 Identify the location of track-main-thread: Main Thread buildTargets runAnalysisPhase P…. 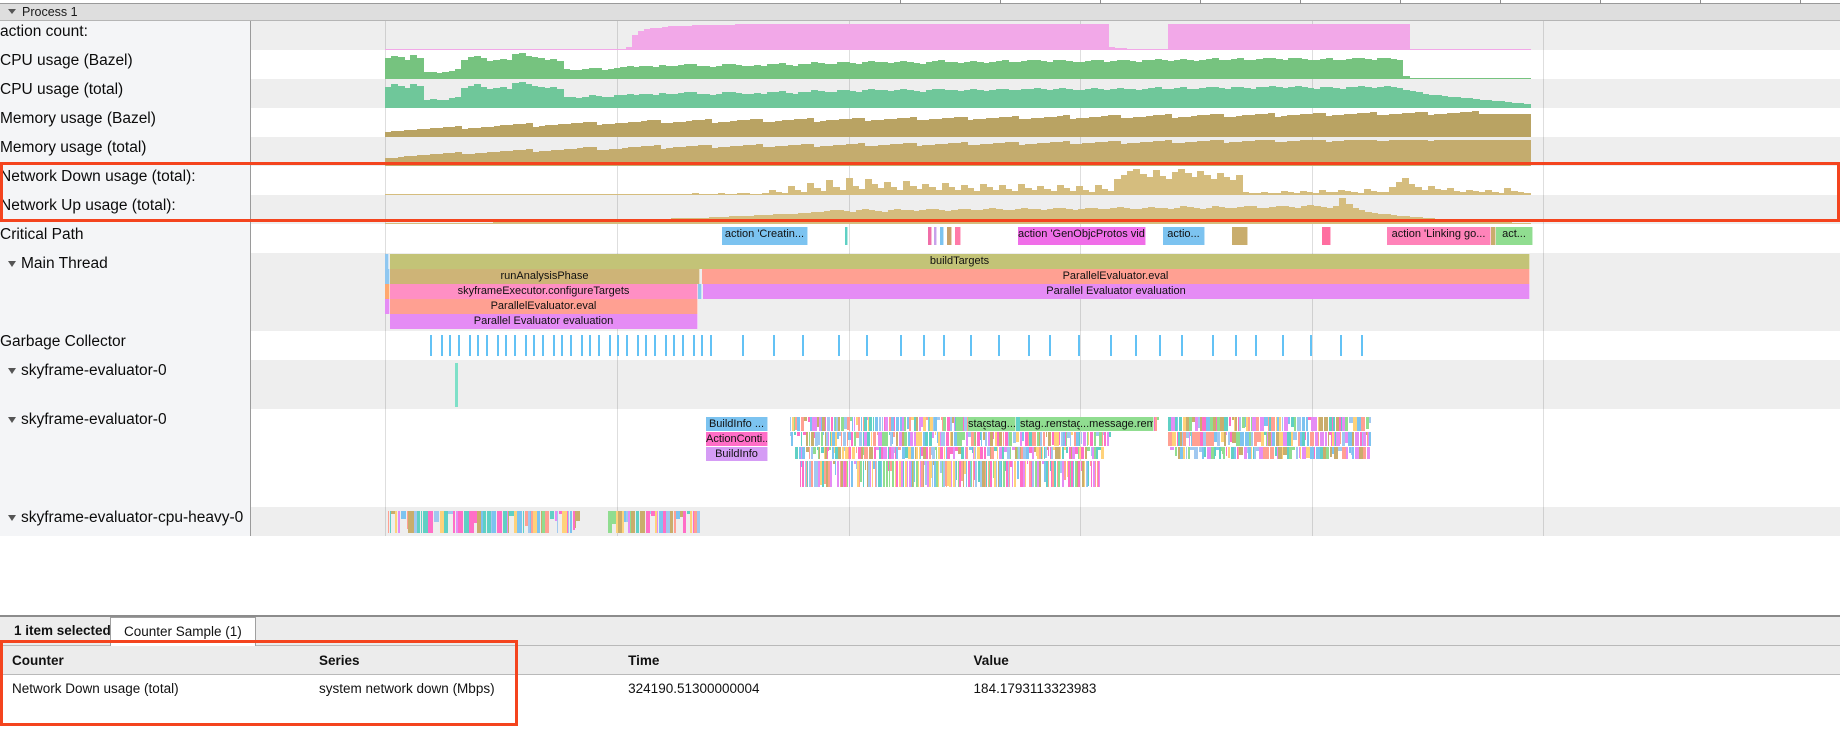
(920, 292).